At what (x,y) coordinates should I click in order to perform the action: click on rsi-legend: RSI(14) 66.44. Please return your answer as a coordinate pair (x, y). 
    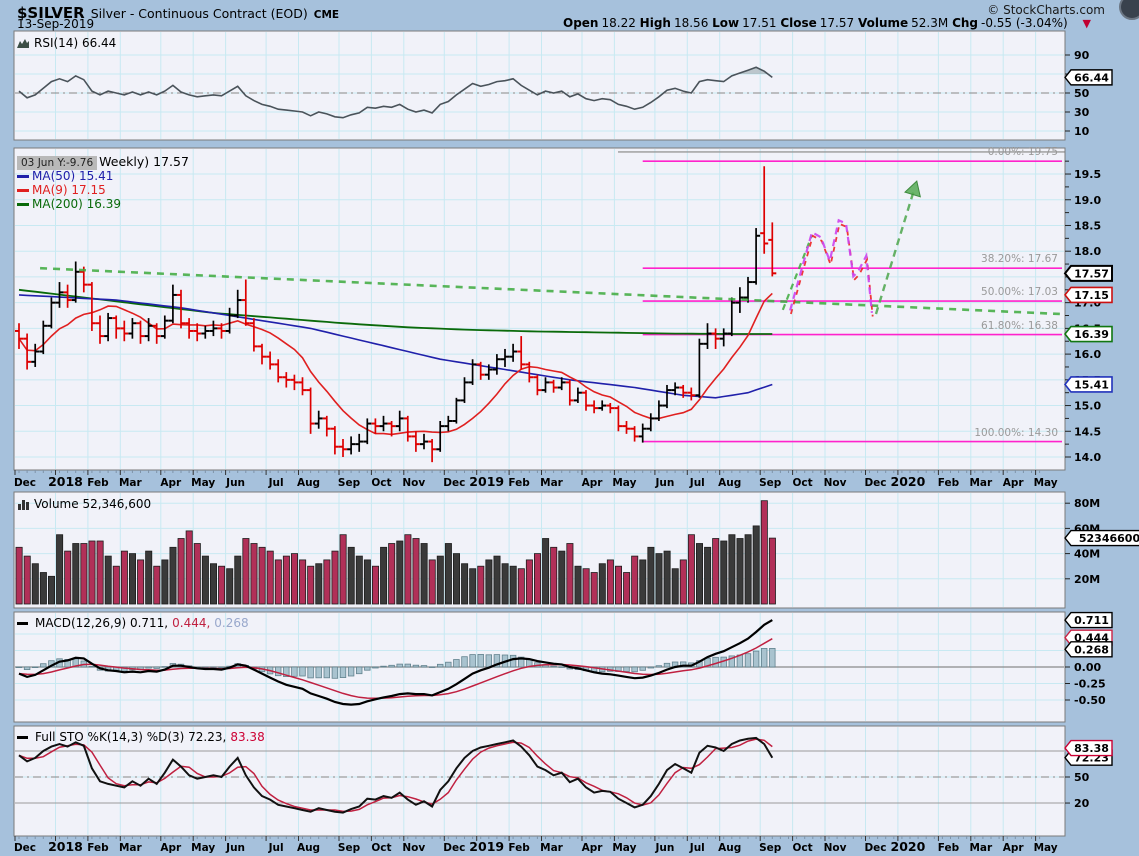
    Looking at the image, I should click on (66, 43).